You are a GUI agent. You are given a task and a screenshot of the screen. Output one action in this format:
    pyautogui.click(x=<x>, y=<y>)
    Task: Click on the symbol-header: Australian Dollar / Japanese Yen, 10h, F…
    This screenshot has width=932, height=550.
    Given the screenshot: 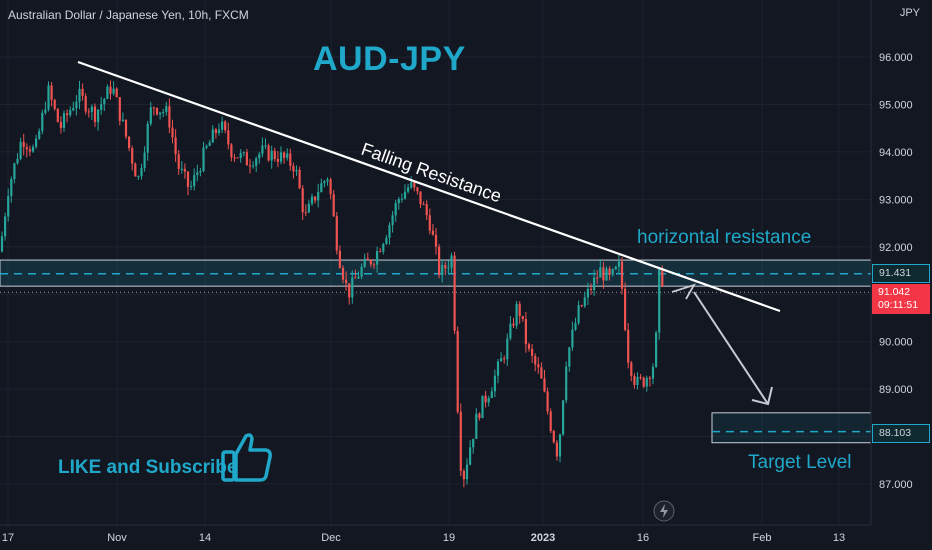 What is the action you would take?
    pyautogui.click(x=128, y=15)
    